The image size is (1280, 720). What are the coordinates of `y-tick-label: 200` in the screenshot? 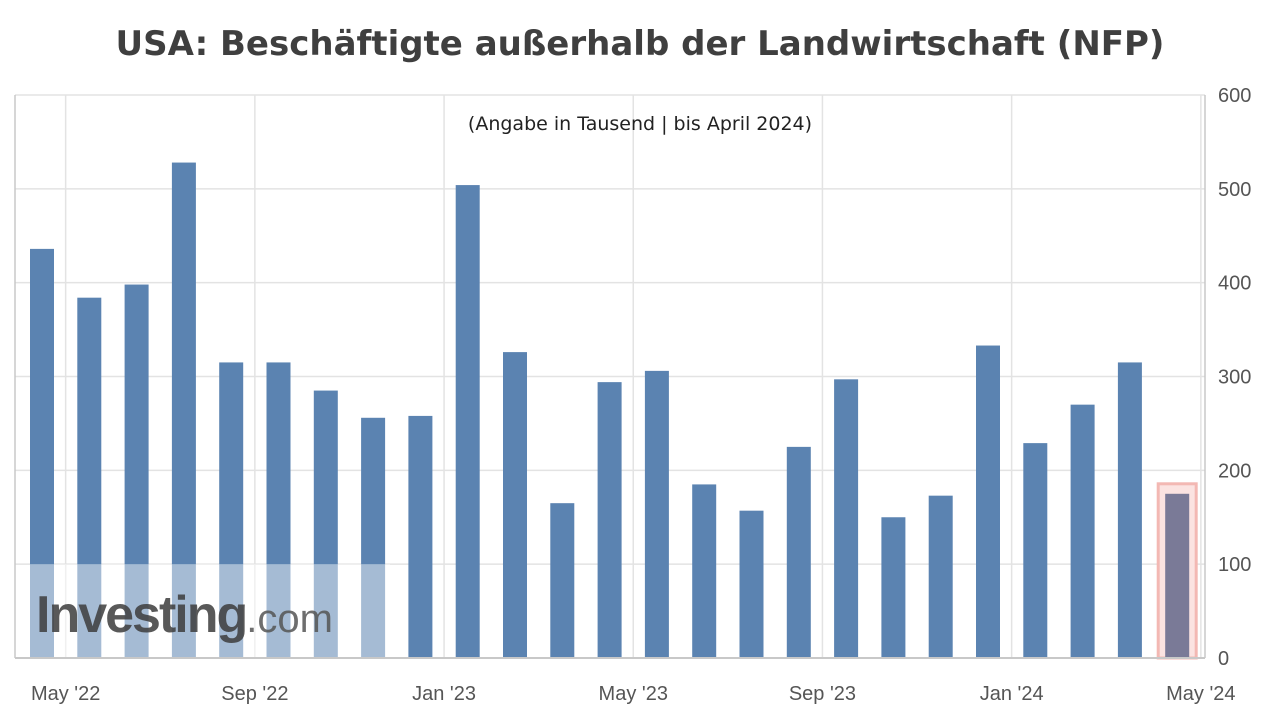 It's located at (1234, 471).